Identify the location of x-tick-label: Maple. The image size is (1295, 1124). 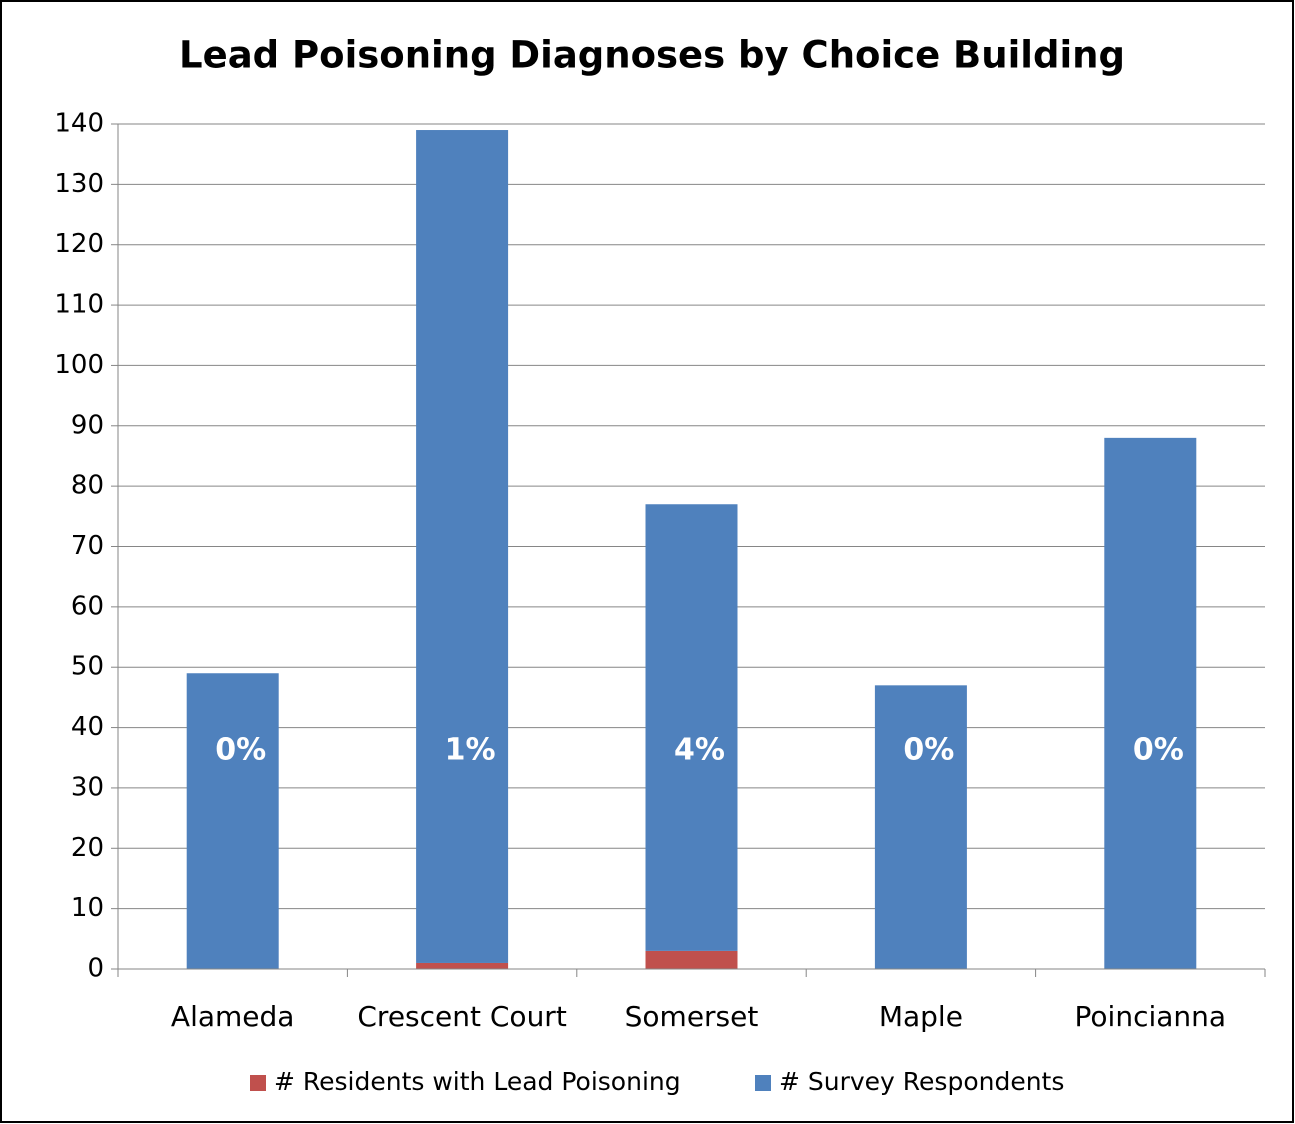
(921, 1016).